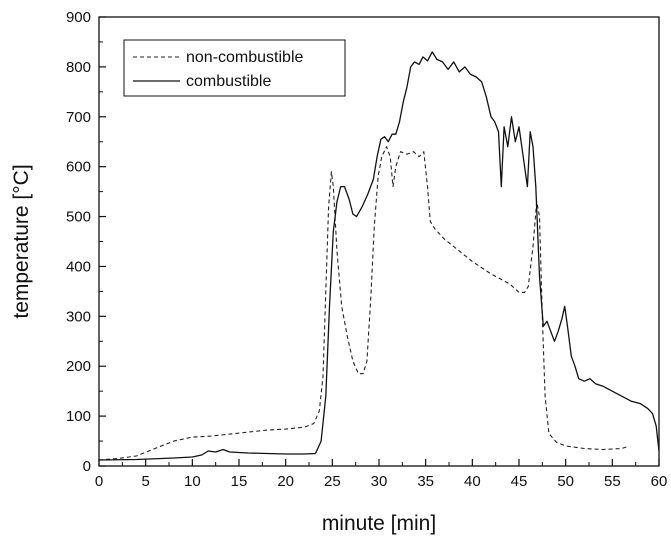 The width and height of the screenshot is (671, 539). What do you see at coordinates (245, 57) in the screenshot?
I see `legend-label-non-combustible: non-combustible` at bounding box center [245, 57].